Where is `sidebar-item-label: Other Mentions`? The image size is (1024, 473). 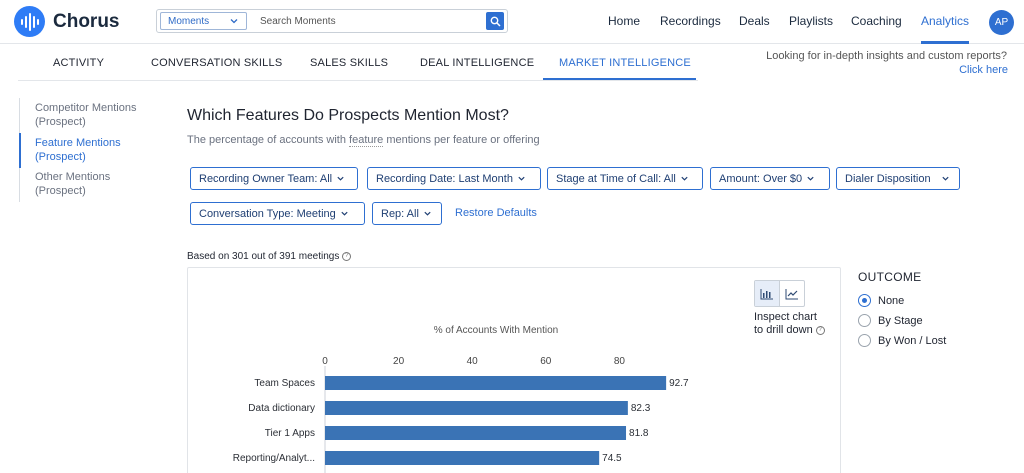 sidebar-item-label: Other Mentions is located at coordinates (73, 177).